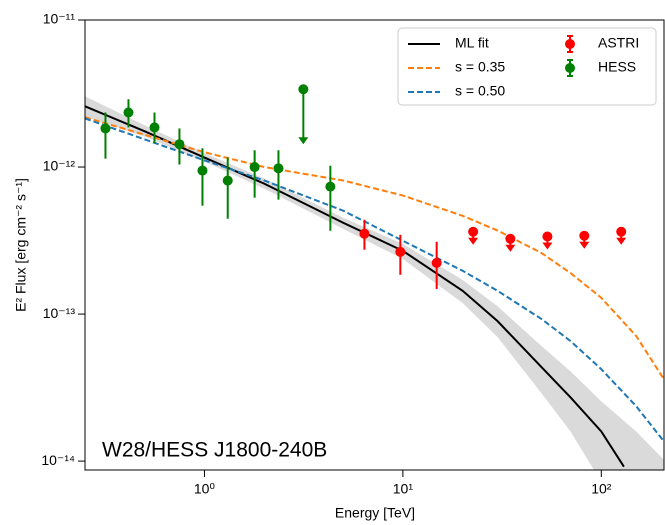 The image size is (665, 525). I want to click on annotation: W28/HESS J1800-240B, so click(214, 450).